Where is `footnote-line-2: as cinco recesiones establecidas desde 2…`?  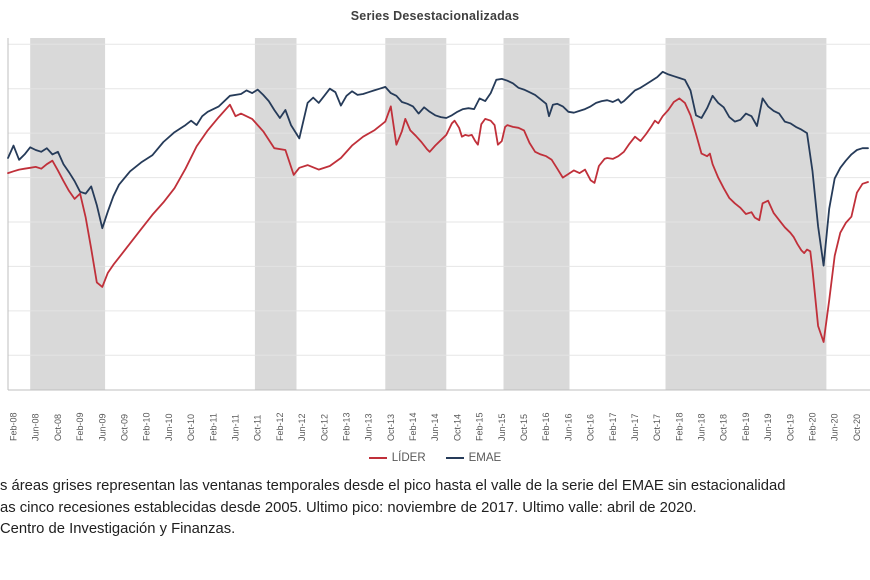
footnote-line-2: as cinco recesiones establecidas desde 2… is located at coordinates (348, 507).